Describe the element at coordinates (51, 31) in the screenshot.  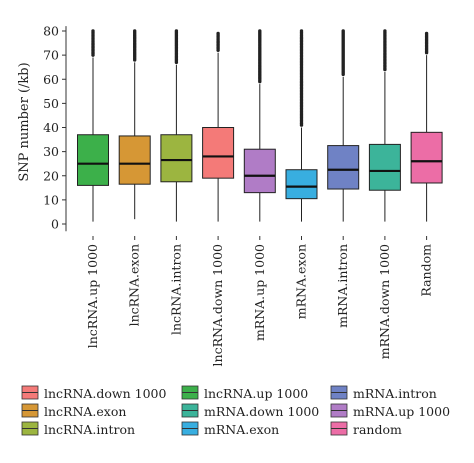
I see `y-tick-label: 80` at that location.